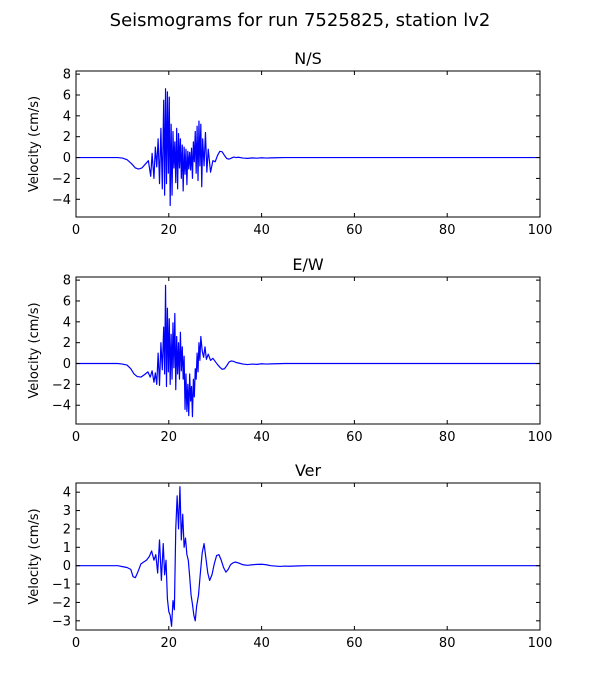  What do you see at coordinates (308, 470) in the screenshot?
I see `panel-title: Ver` at bounding box center [308, 470].